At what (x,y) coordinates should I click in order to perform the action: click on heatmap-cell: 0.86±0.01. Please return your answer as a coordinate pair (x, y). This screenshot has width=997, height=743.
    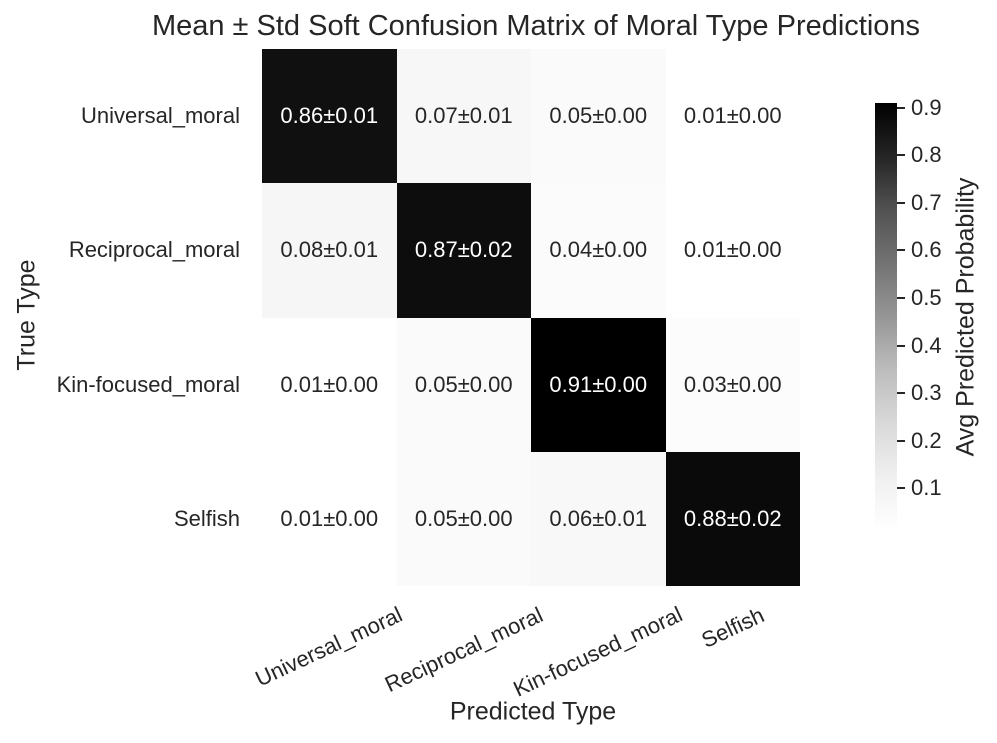
    Looking at the image, I should click on (329, 116).